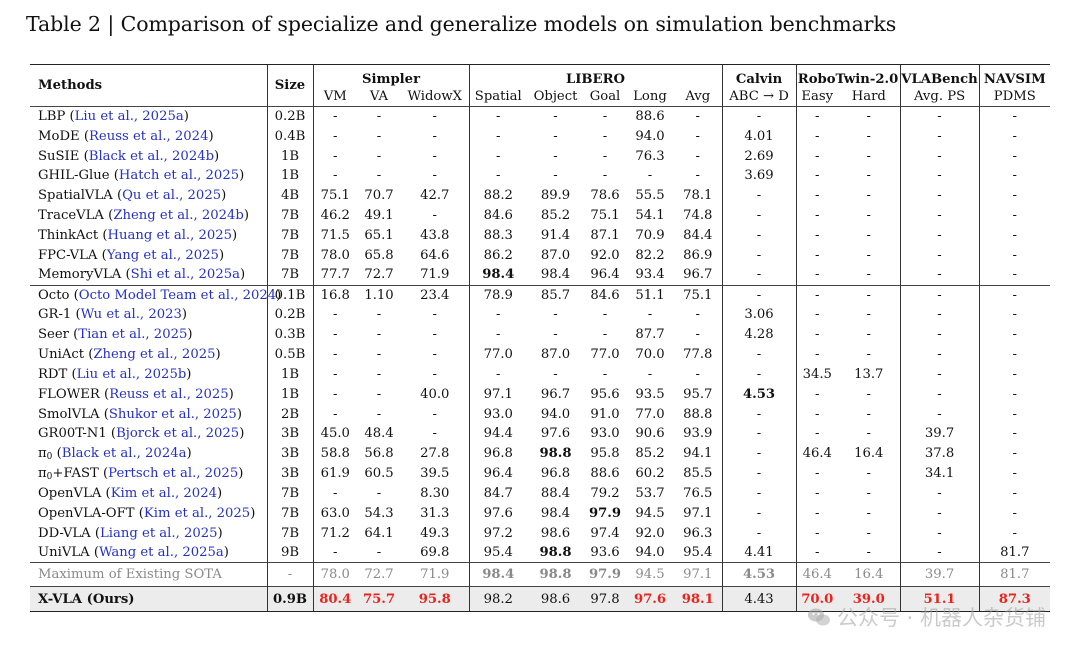  I want to click on citation-link: Black et al., 2024a, so click(124, 453).